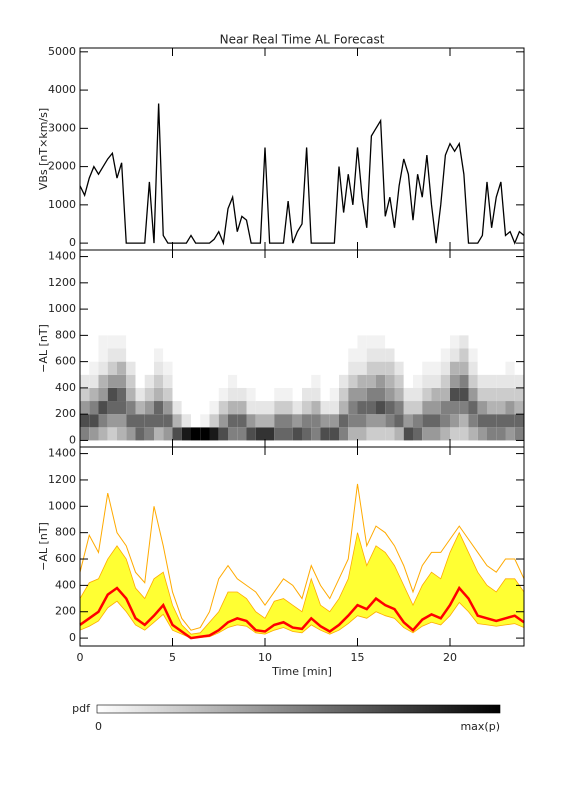 This screenshot has width=576, height=792. I want to click on y-tick-label: 1400, so click(62, 256).